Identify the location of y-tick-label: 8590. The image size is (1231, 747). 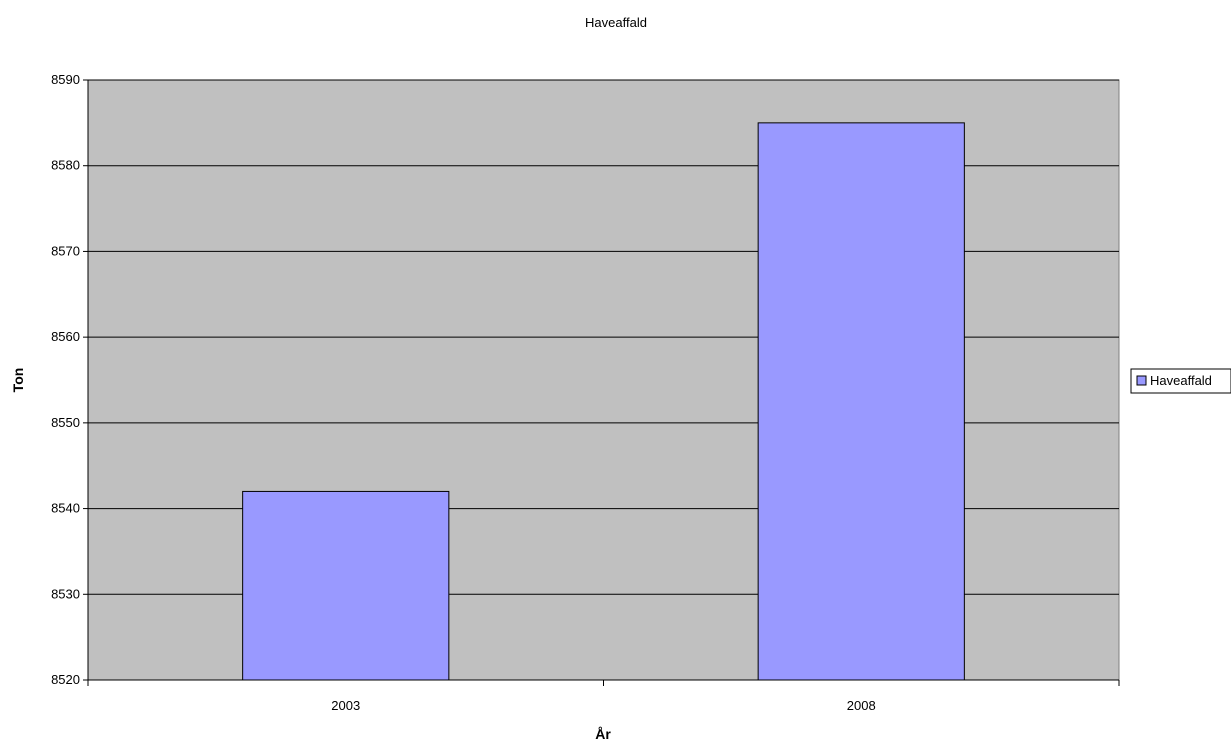
(65, 79).